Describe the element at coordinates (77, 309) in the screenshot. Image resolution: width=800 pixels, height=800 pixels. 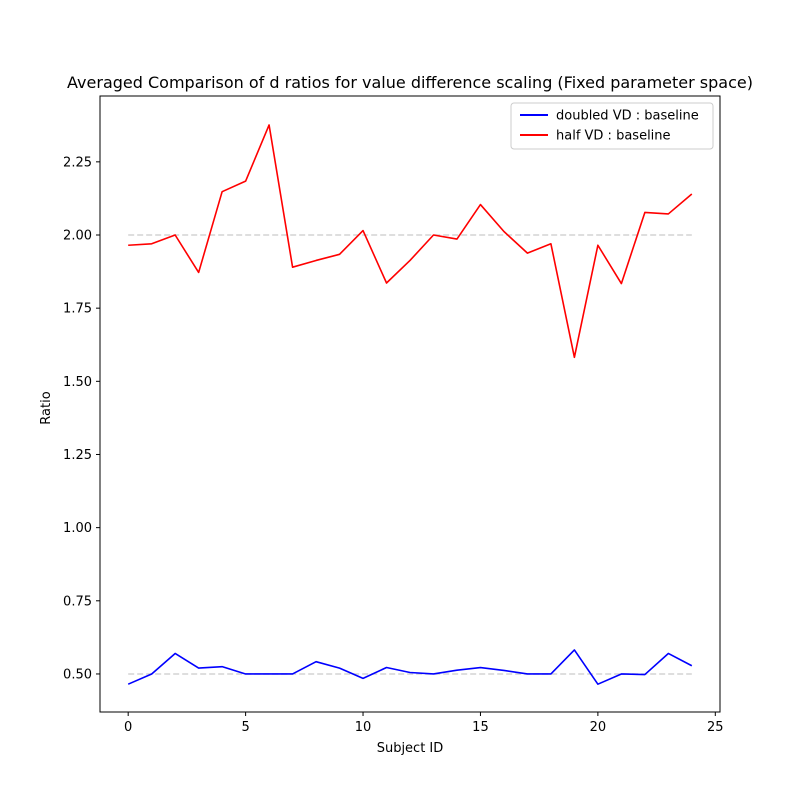
I see `y-tick-label: 1.75` at that location.